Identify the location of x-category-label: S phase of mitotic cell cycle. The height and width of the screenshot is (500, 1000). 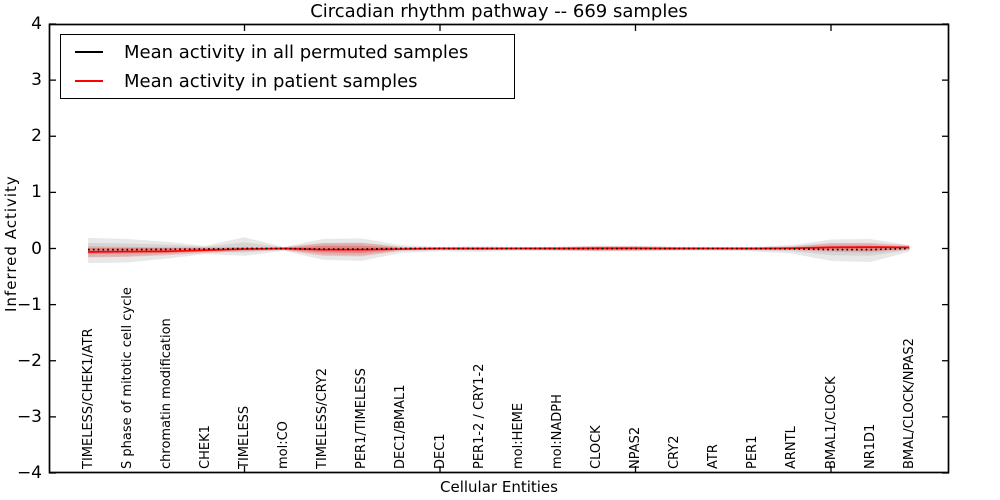
(127, 378).